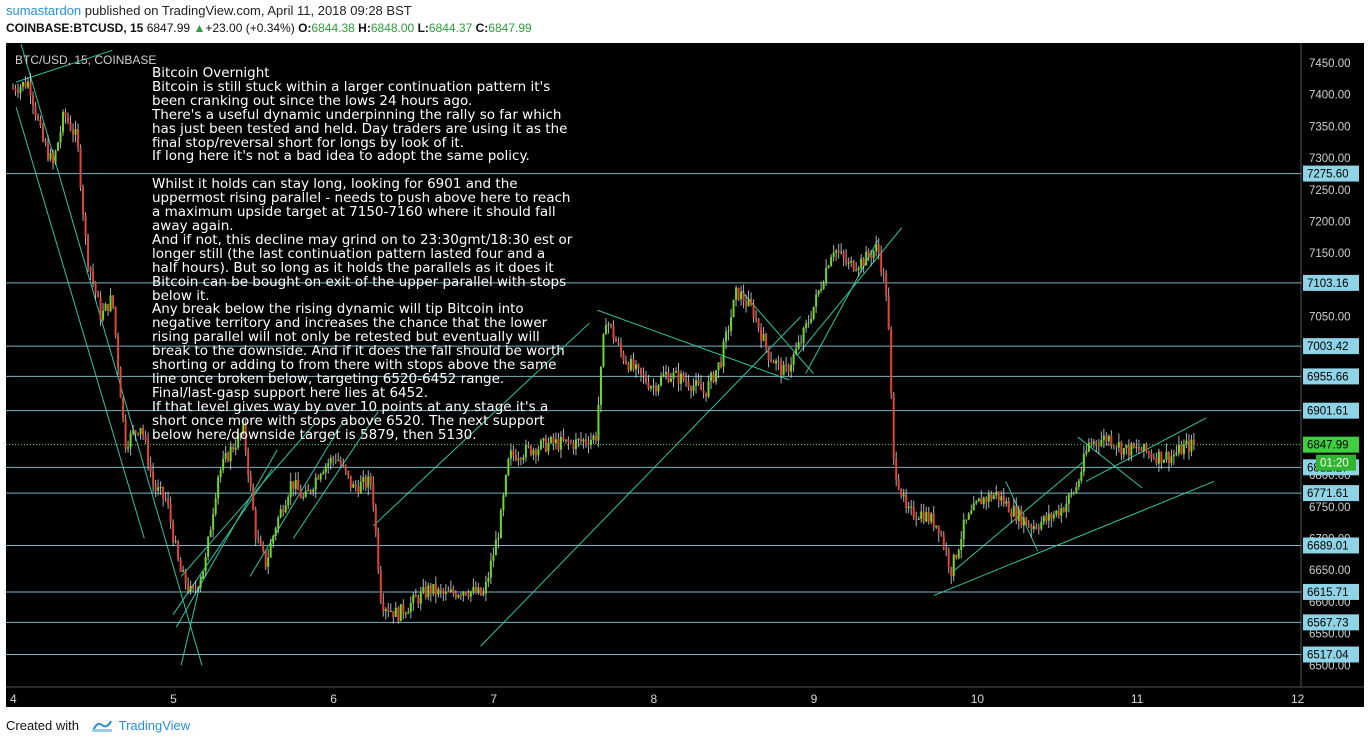 The width and height of the screenshot is (1370, 744). What do you see at coordinates (1328, 623) in the screenshot?
I see `level-label: 6567.73` at bounding box center [1328, 623].